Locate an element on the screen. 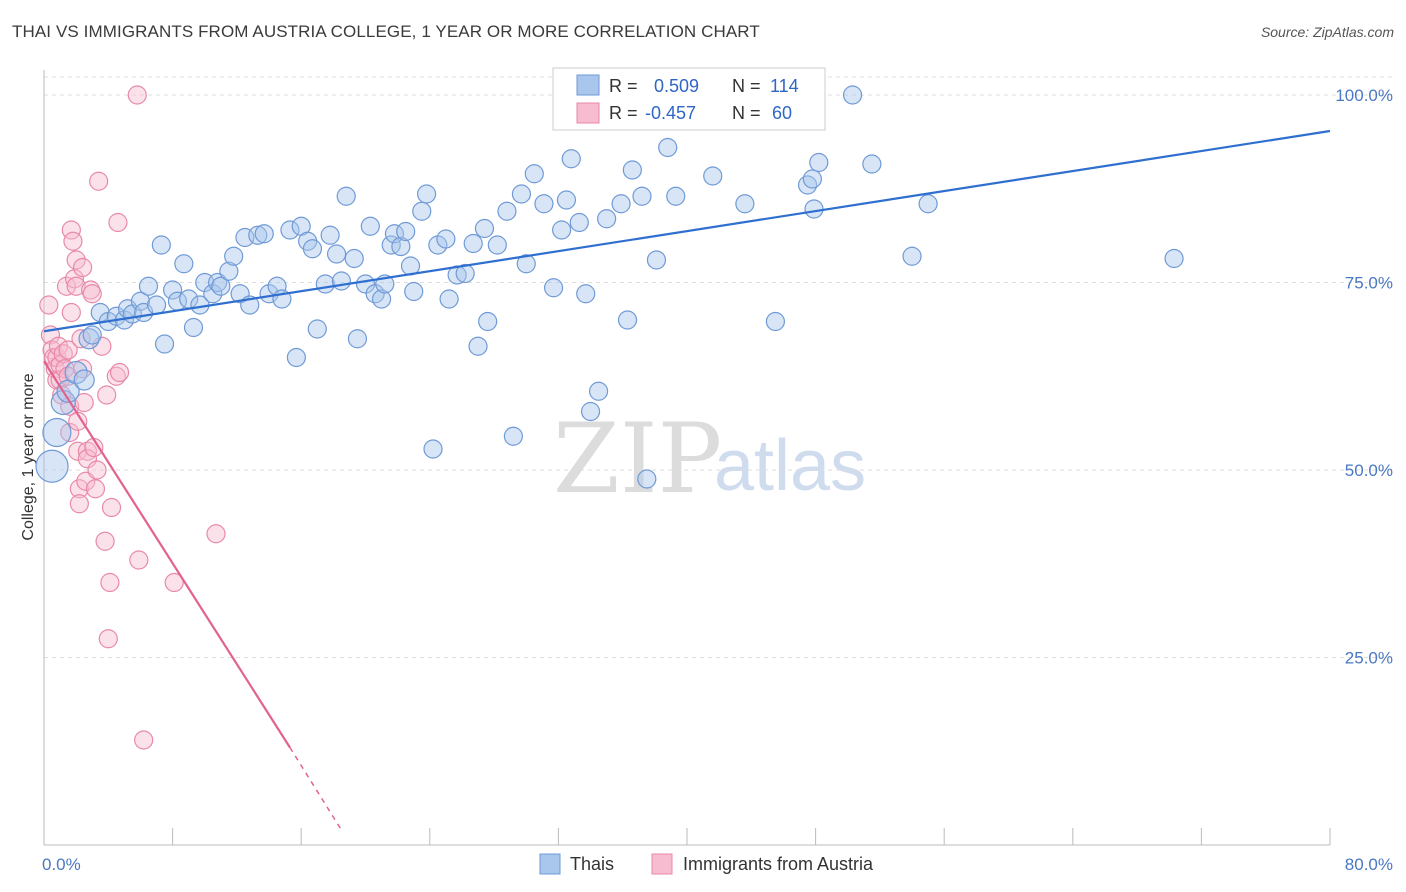  y-tick-label: 75.0% is located at coordinates (1369, 283).